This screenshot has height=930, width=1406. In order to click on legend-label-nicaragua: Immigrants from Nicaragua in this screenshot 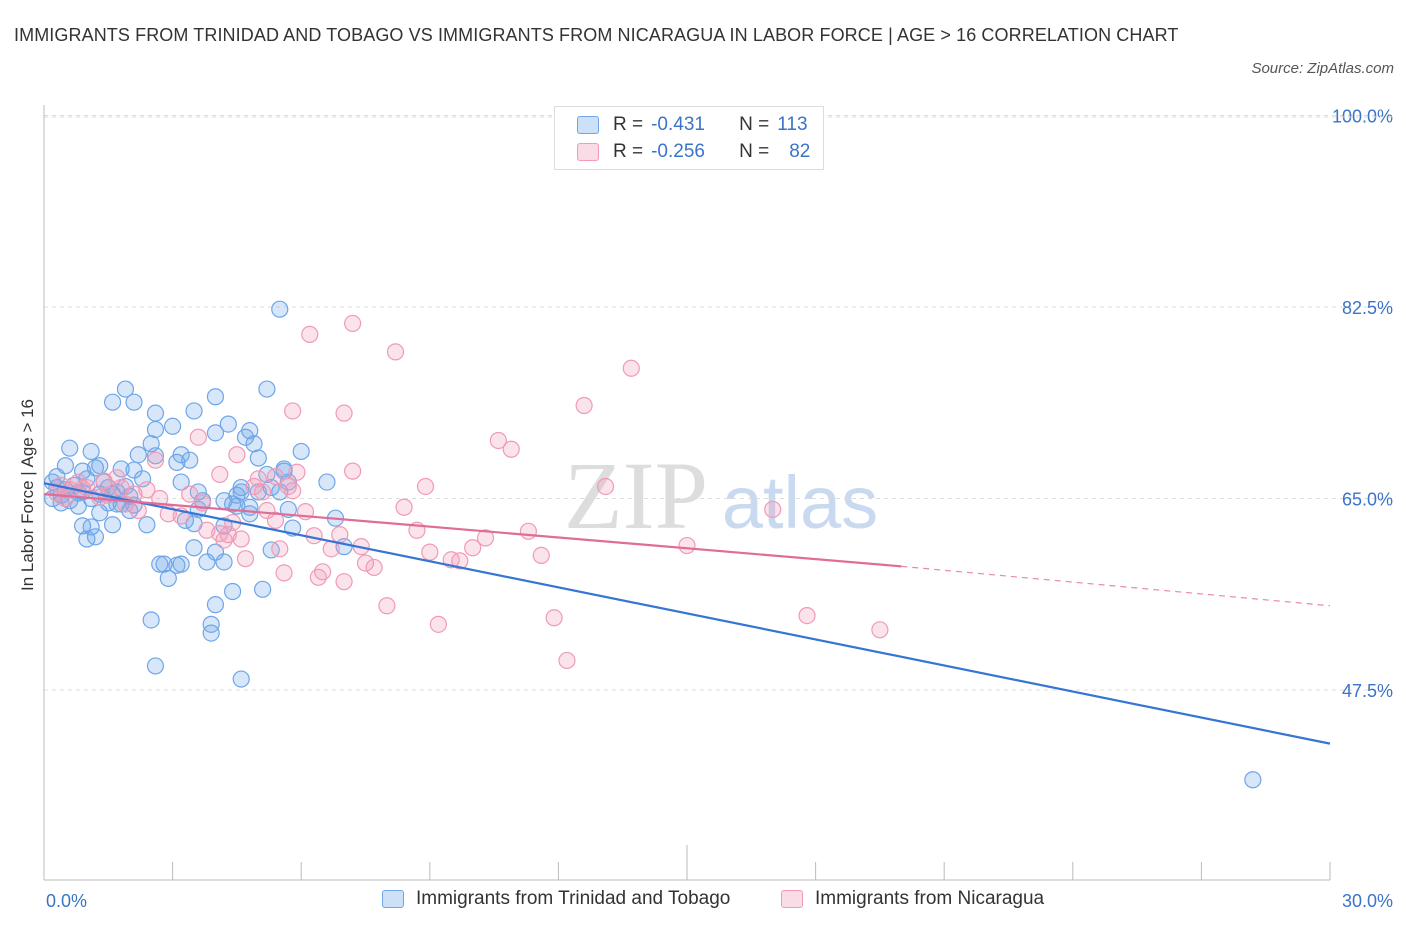, I will do `click(930, 898)`.